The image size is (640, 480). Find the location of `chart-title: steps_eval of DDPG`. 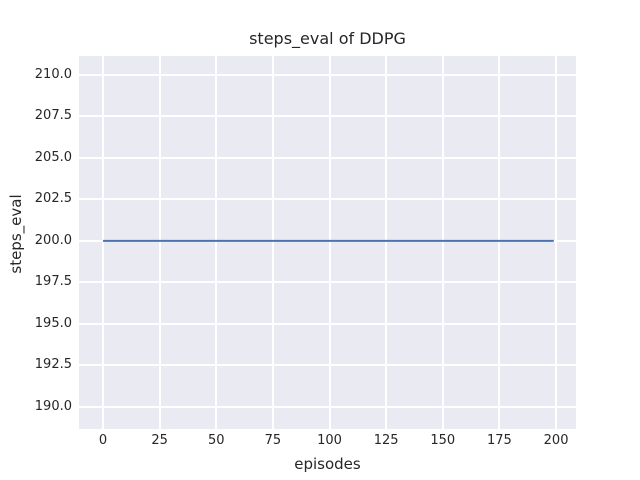

chart-title: steps_eval of DDPG is located at coordinates (327, 38).